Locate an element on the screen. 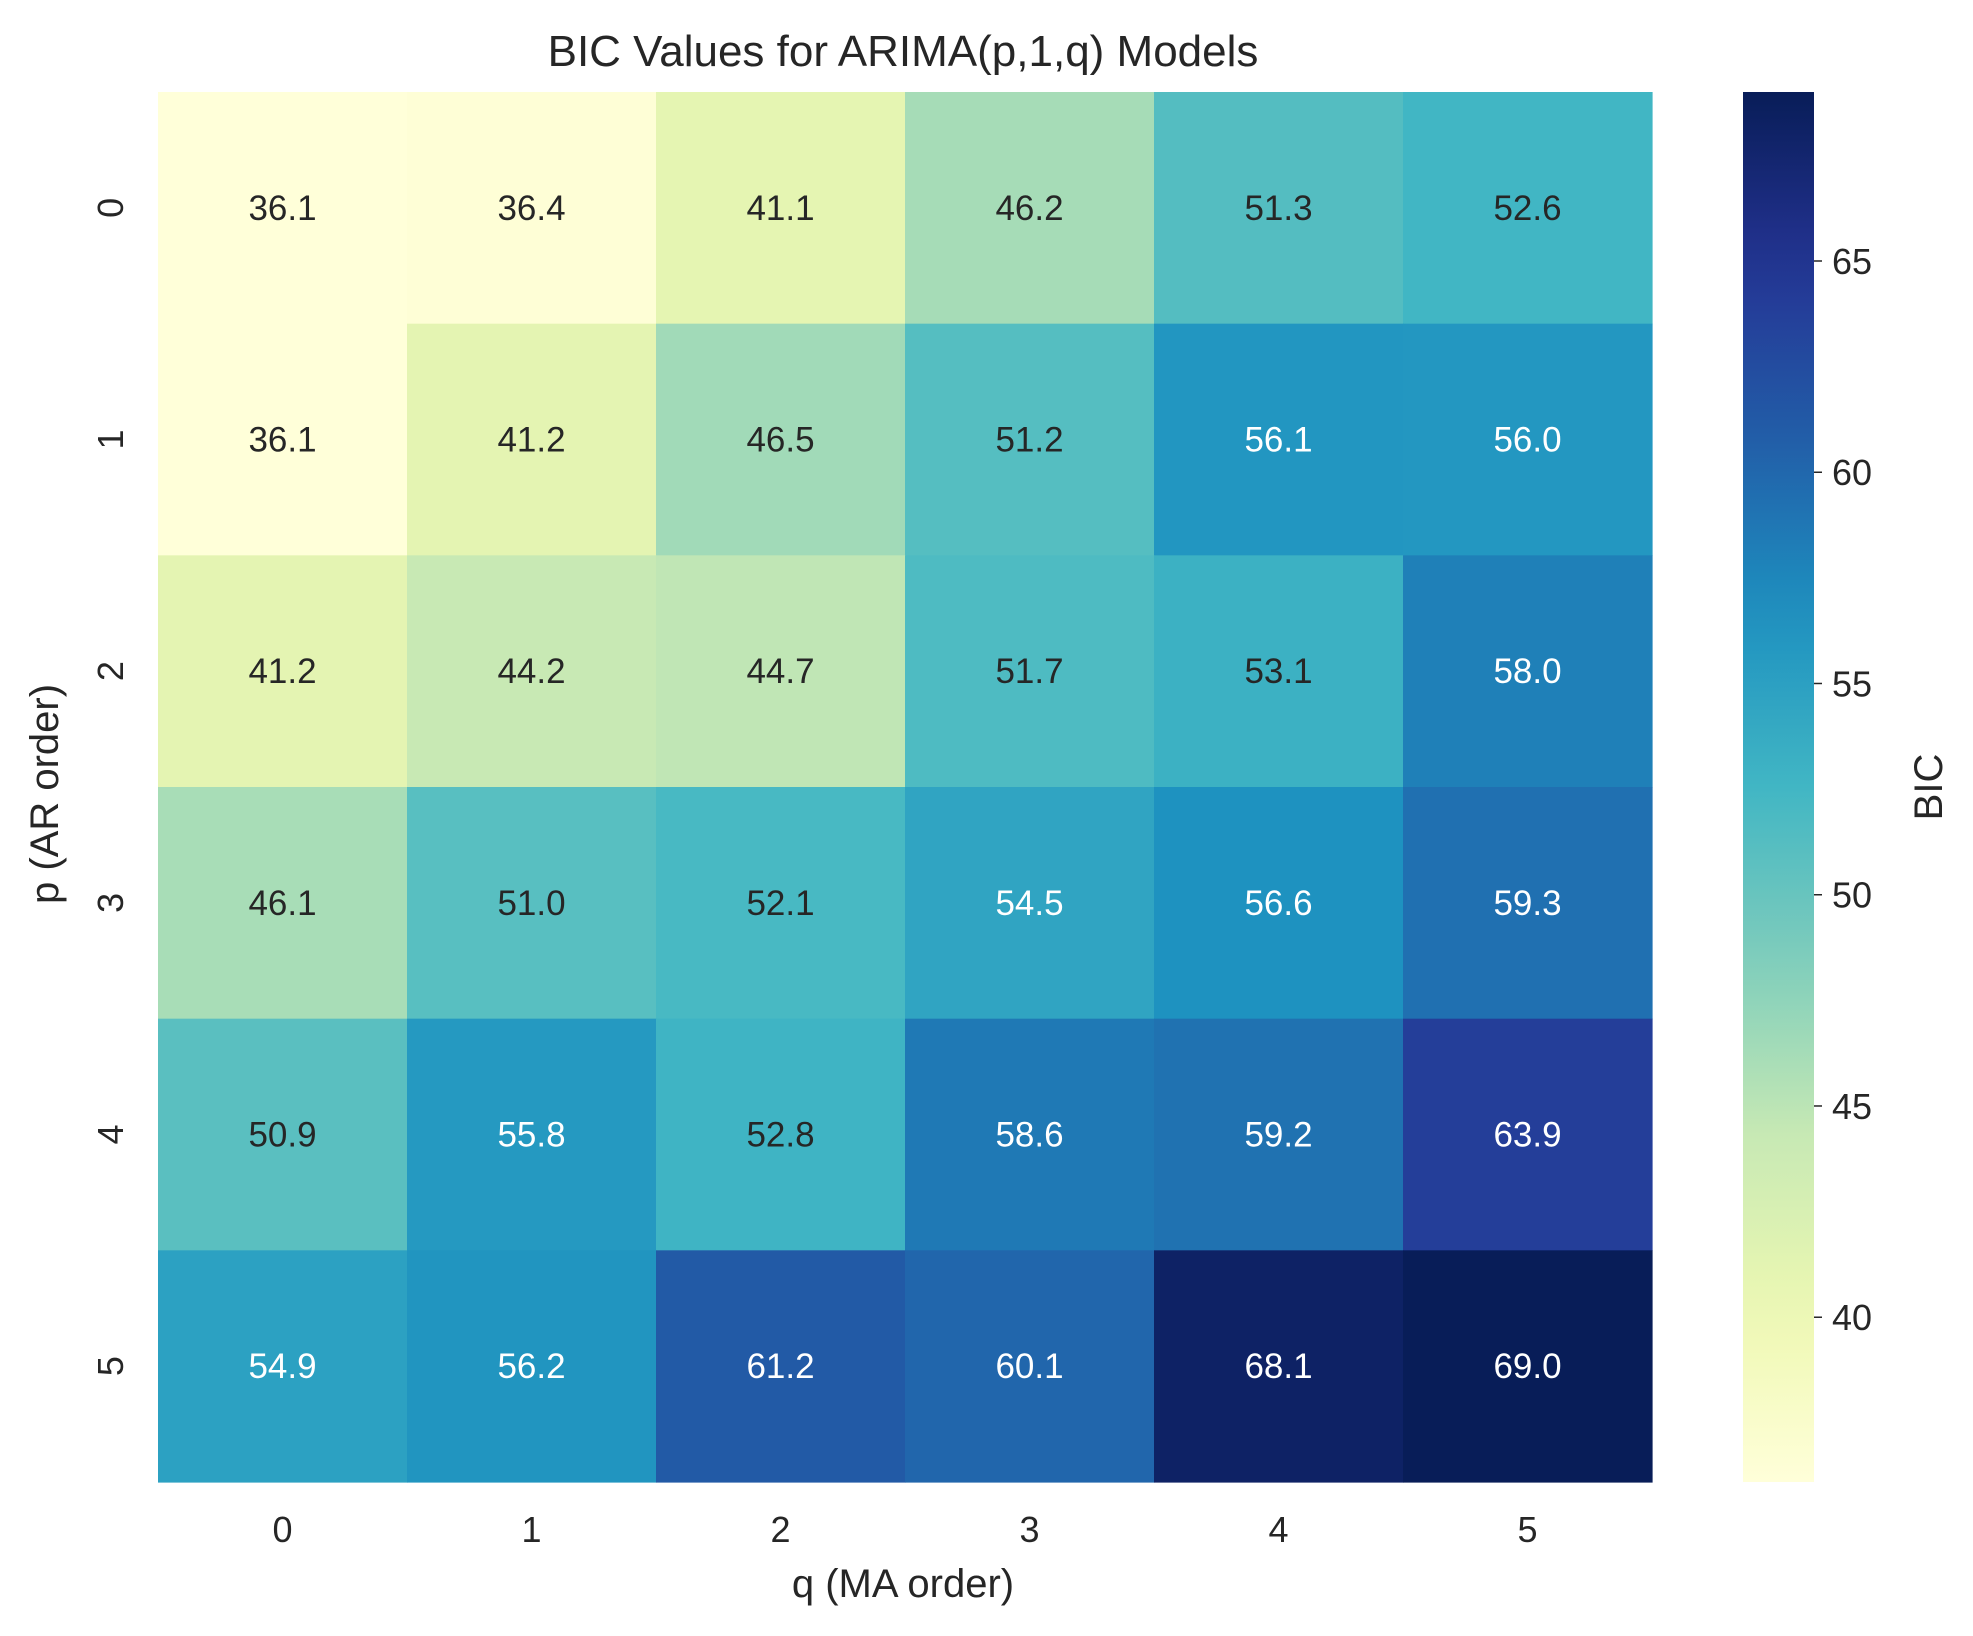 The width and height of the screenshot is (1973, 1636). cell-value-label: 36.4 is located at coordinates (531, 208).